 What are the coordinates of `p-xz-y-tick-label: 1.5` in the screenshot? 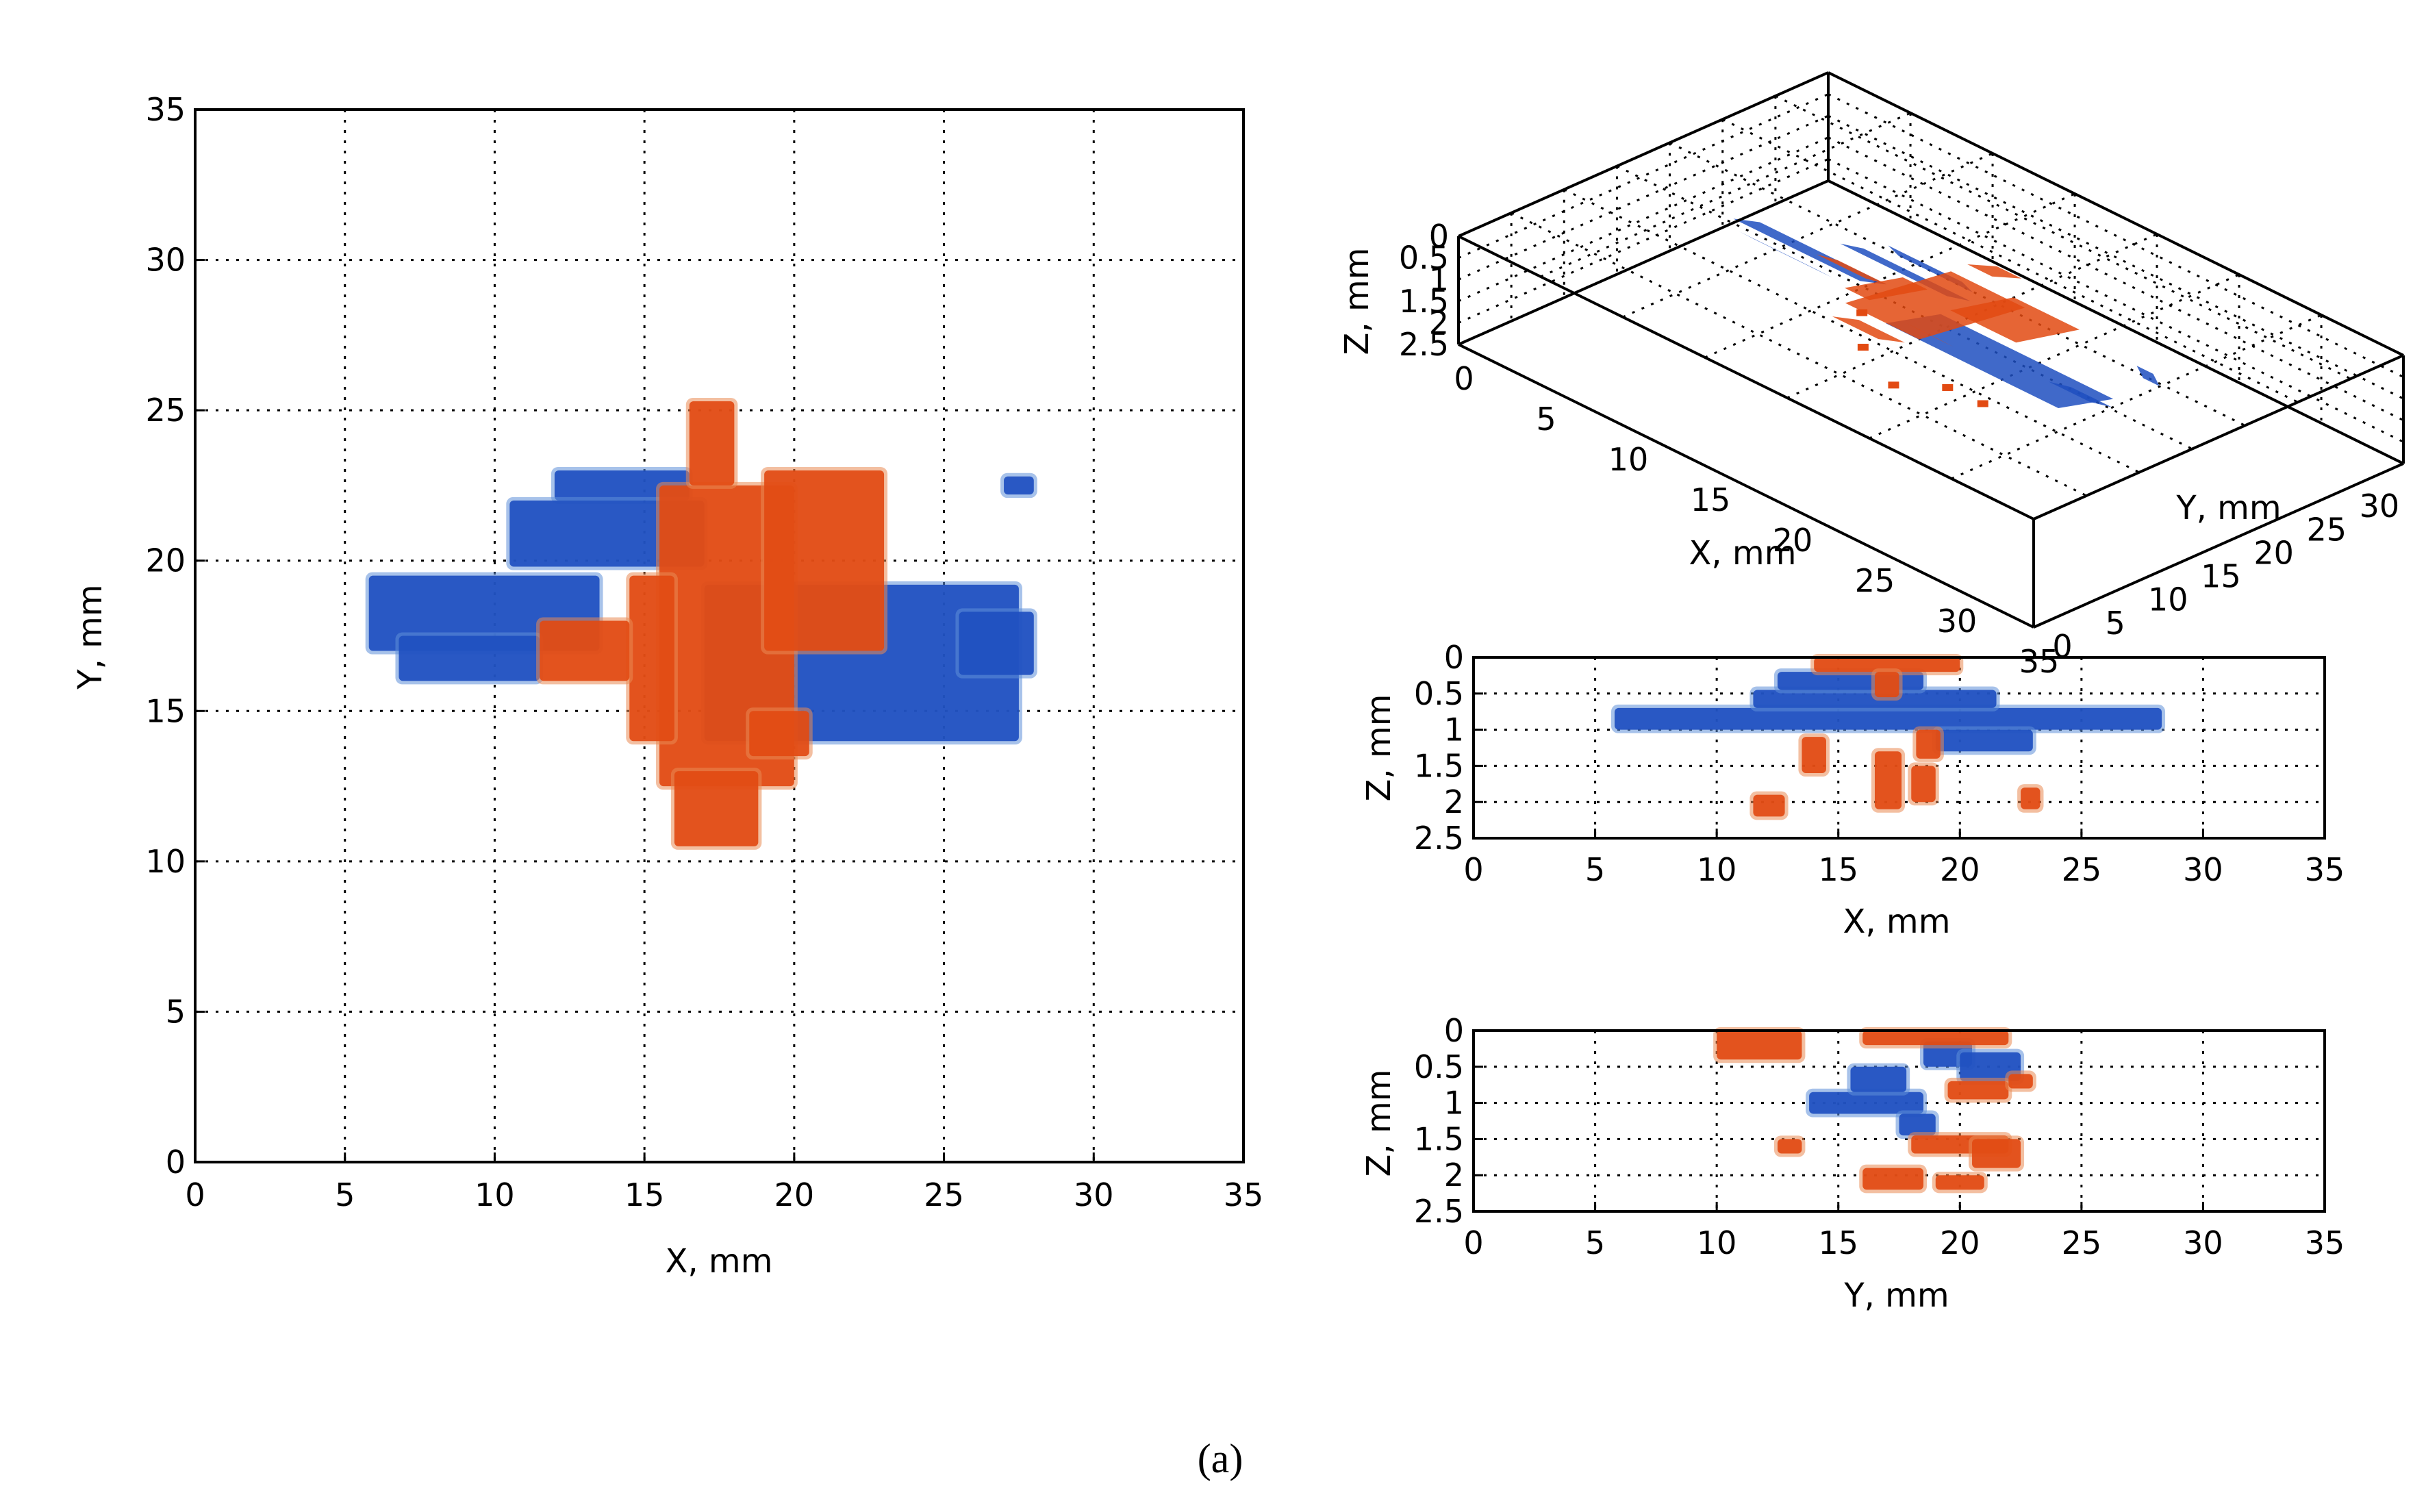 It's located at (1439, 766).